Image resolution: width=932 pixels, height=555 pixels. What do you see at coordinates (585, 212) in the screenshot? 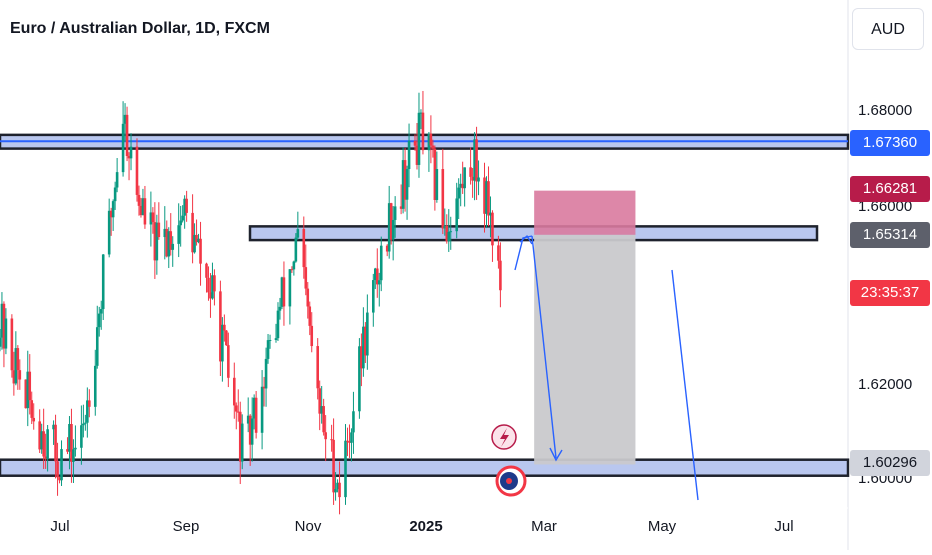
I see `stop-loss-box` at bounding box center [585, 212].